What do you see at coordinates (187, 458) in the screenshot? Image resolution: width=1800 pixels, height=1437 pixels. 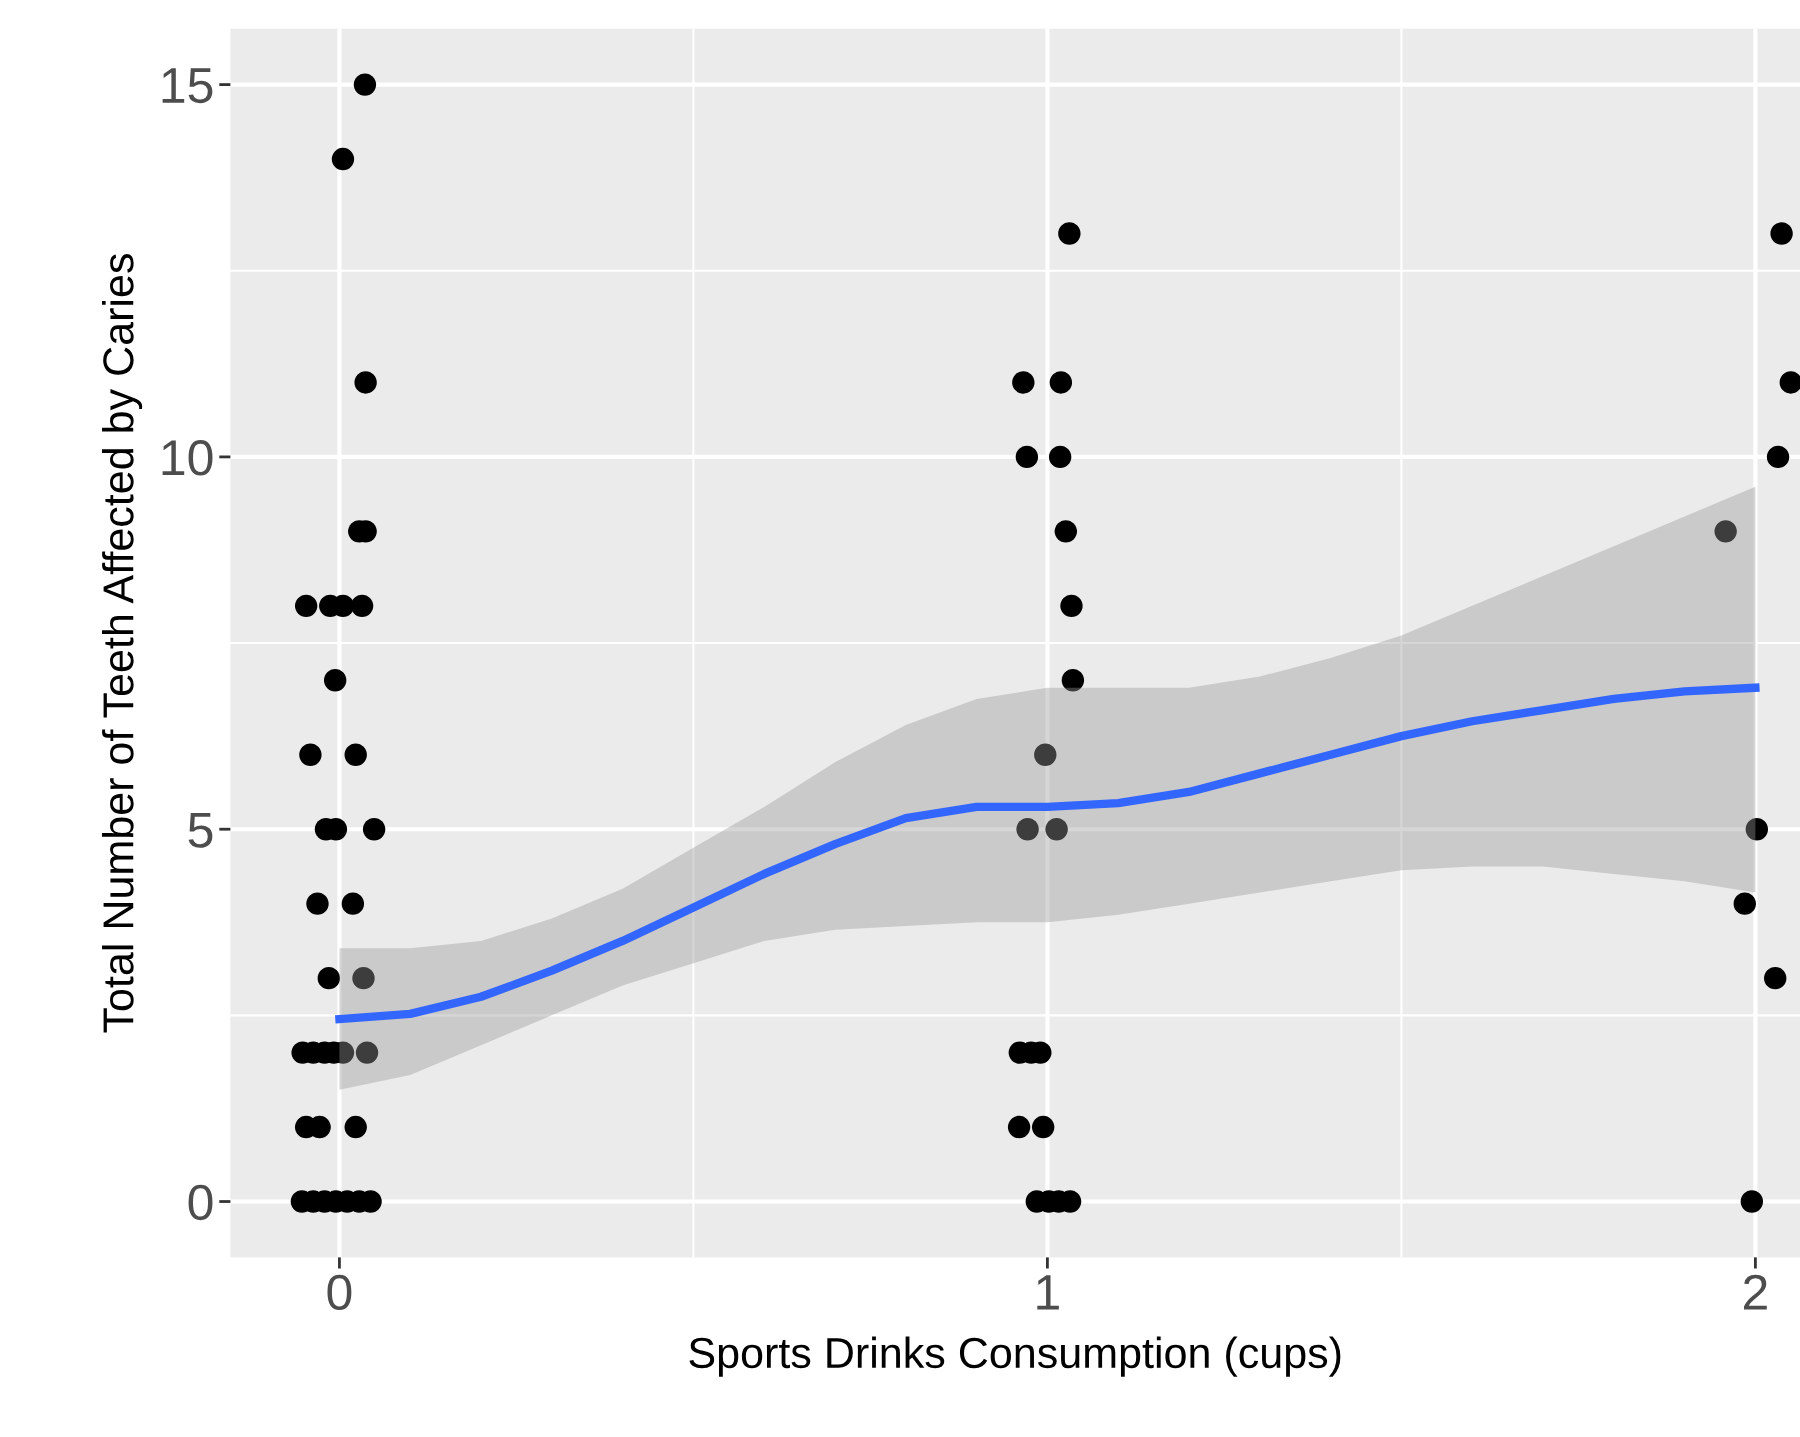 I see `y-tick-label: 10` at bounding box center [187, 458].